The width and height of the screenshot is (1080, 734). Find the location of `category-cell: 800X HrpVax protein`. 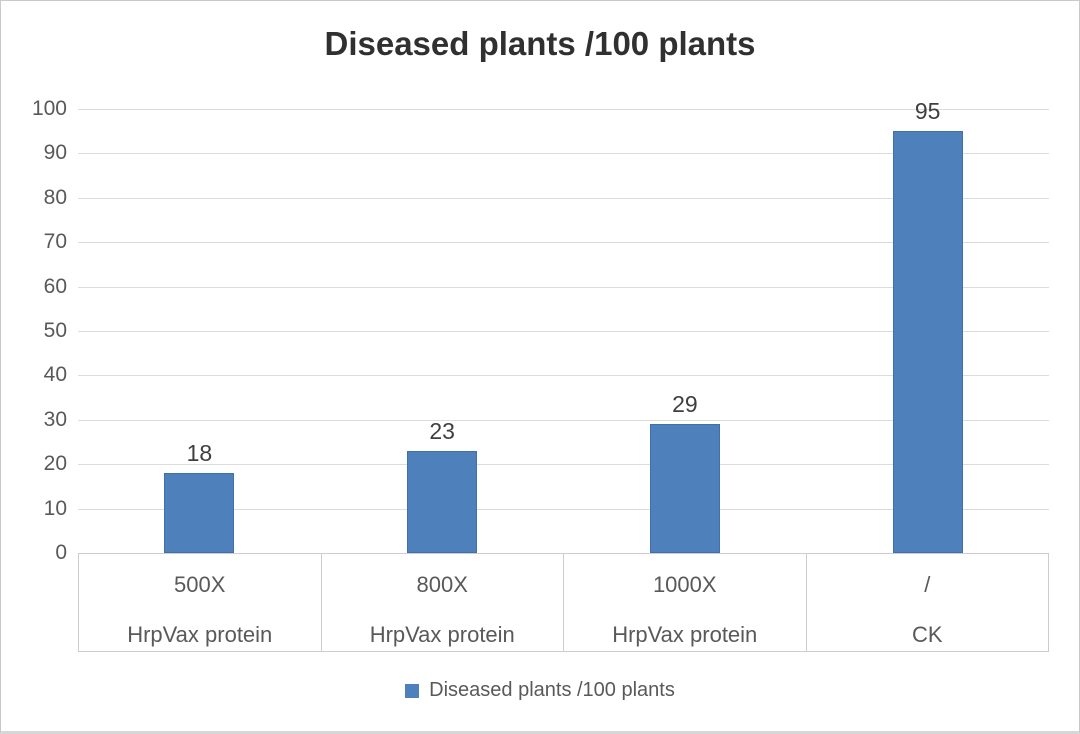

category-cell: 800X HrpVax protein is located at coordinates (443, 602).